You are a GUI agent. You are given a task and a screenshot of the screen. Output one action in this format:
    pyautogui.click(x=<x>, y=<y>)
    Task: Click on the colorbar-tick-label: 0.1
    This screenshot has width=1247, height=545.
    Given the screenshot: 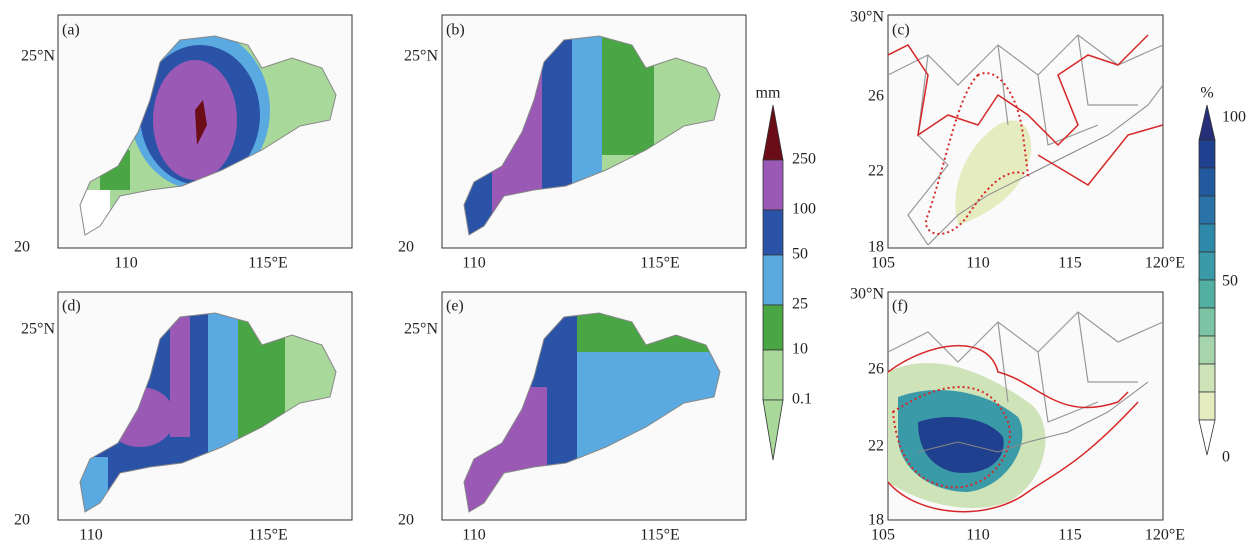 What is the action you would take?
    pyautogui.click(x=802, y=399)
    